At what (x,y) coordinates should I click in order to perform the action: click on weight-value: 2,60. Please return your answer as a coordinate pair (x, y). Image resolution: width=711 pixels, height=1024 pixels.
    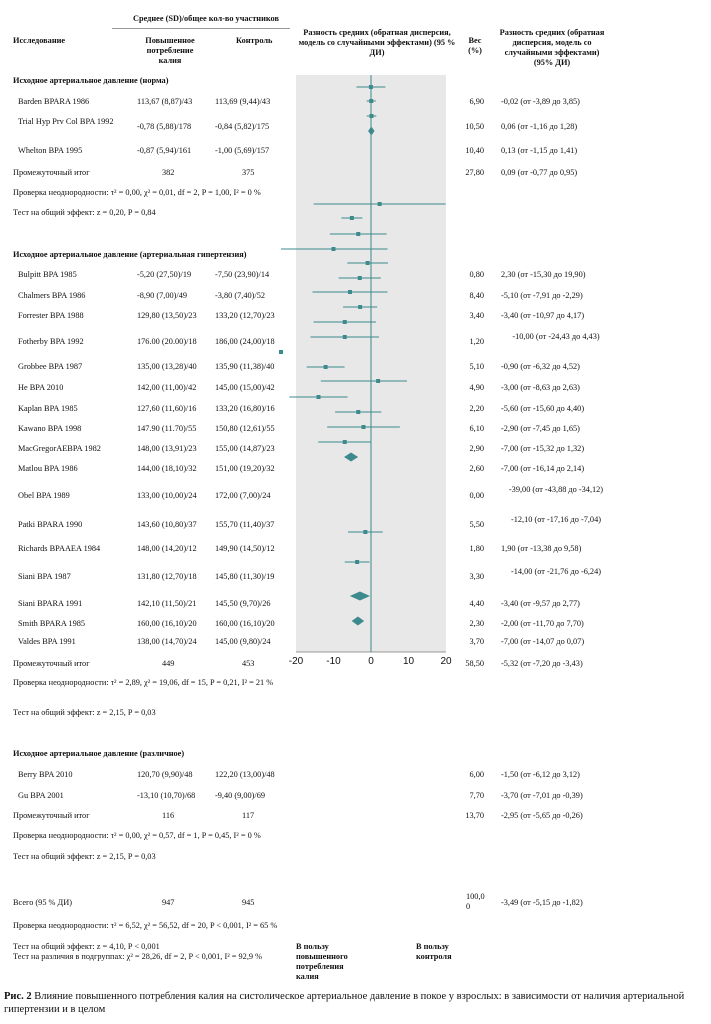
    Looking at the image, I should click on (476, 468).